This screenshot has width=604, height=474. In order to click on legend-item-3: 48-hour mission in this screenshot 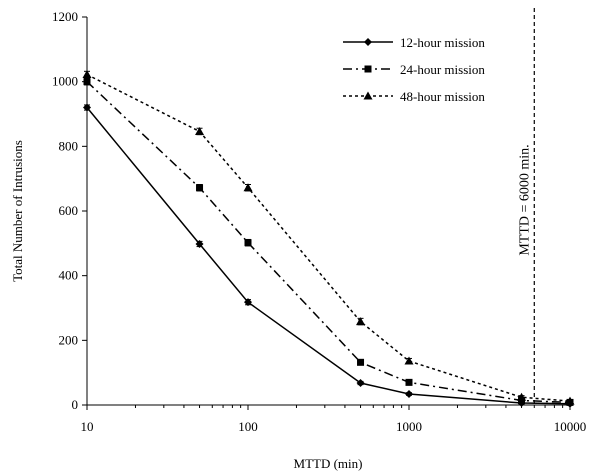, I will do `click(414, 96)`.